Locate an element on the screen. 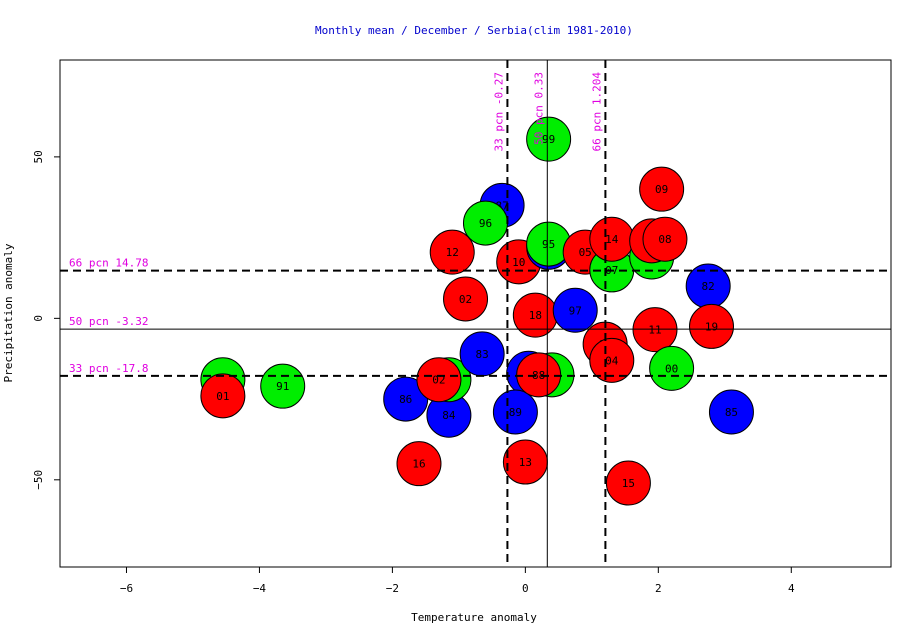 The image size is (921, 640). point-label: 16 is located at coordinates (418, 464).